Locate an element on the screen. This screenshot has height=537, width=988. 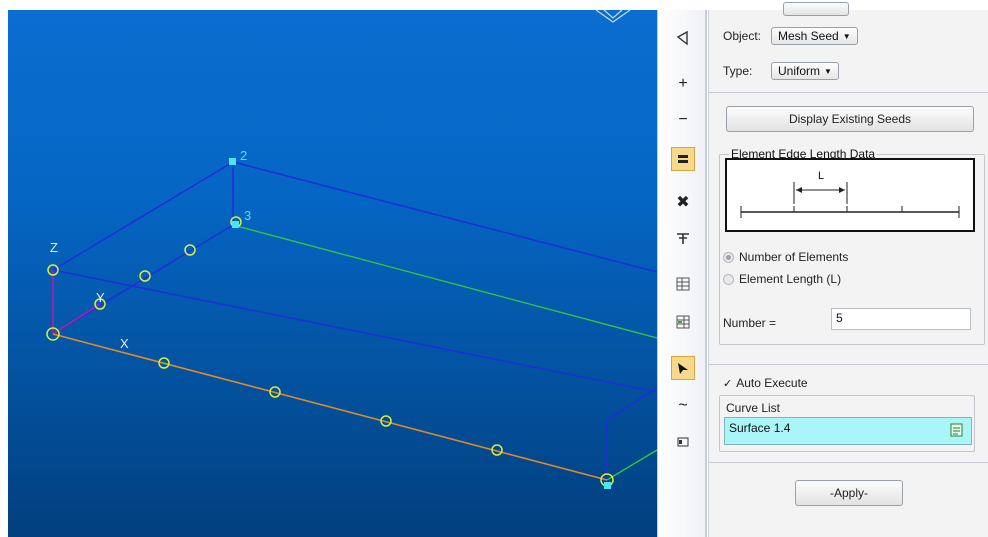
diagram-label-l: L is located at coordinates (821, 176).